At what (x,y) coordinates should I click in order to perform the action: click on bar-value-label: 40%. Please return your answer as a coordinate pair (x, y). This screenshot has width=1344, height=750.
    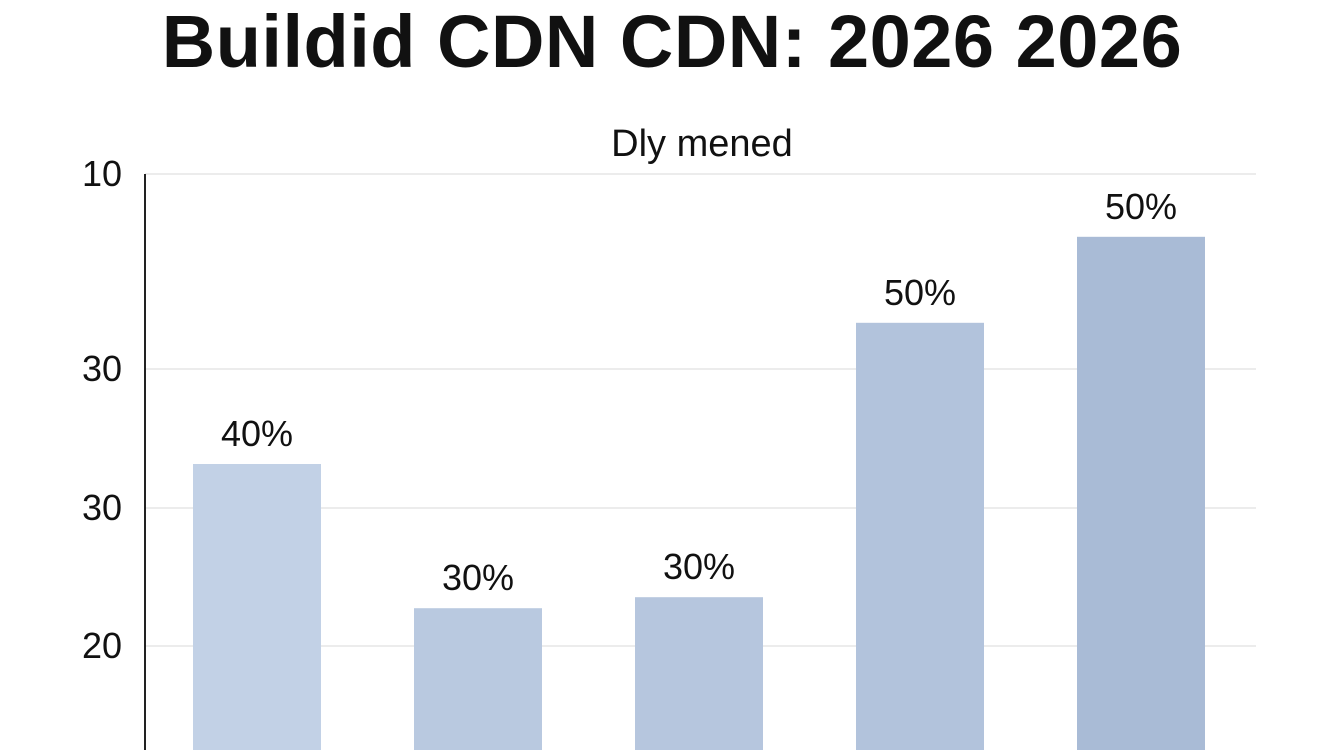
    Looking at the image, I should click on (257, 433).